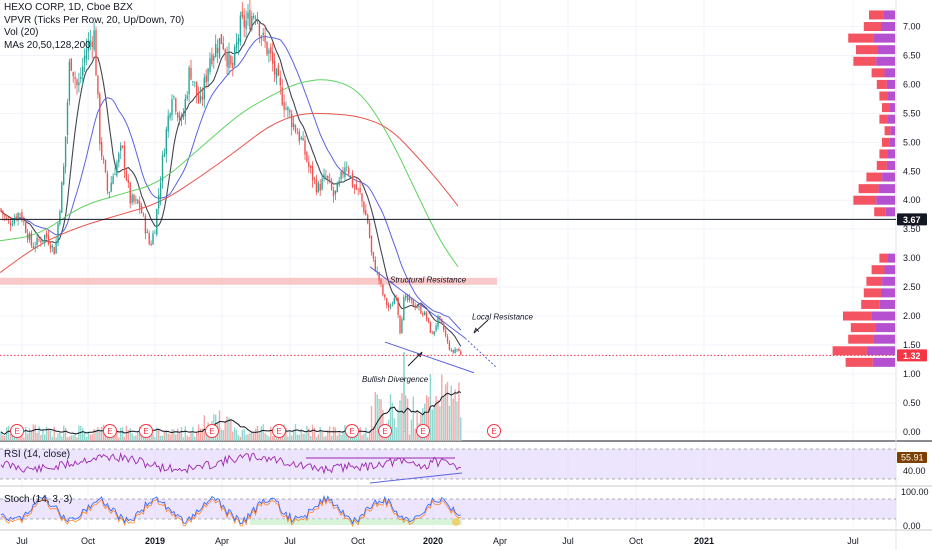 The image size is (932, 550). Describe the element at coordinates (37, 454) in the screenshot. I see `rsi-label: RSI (14, close)` at that location.